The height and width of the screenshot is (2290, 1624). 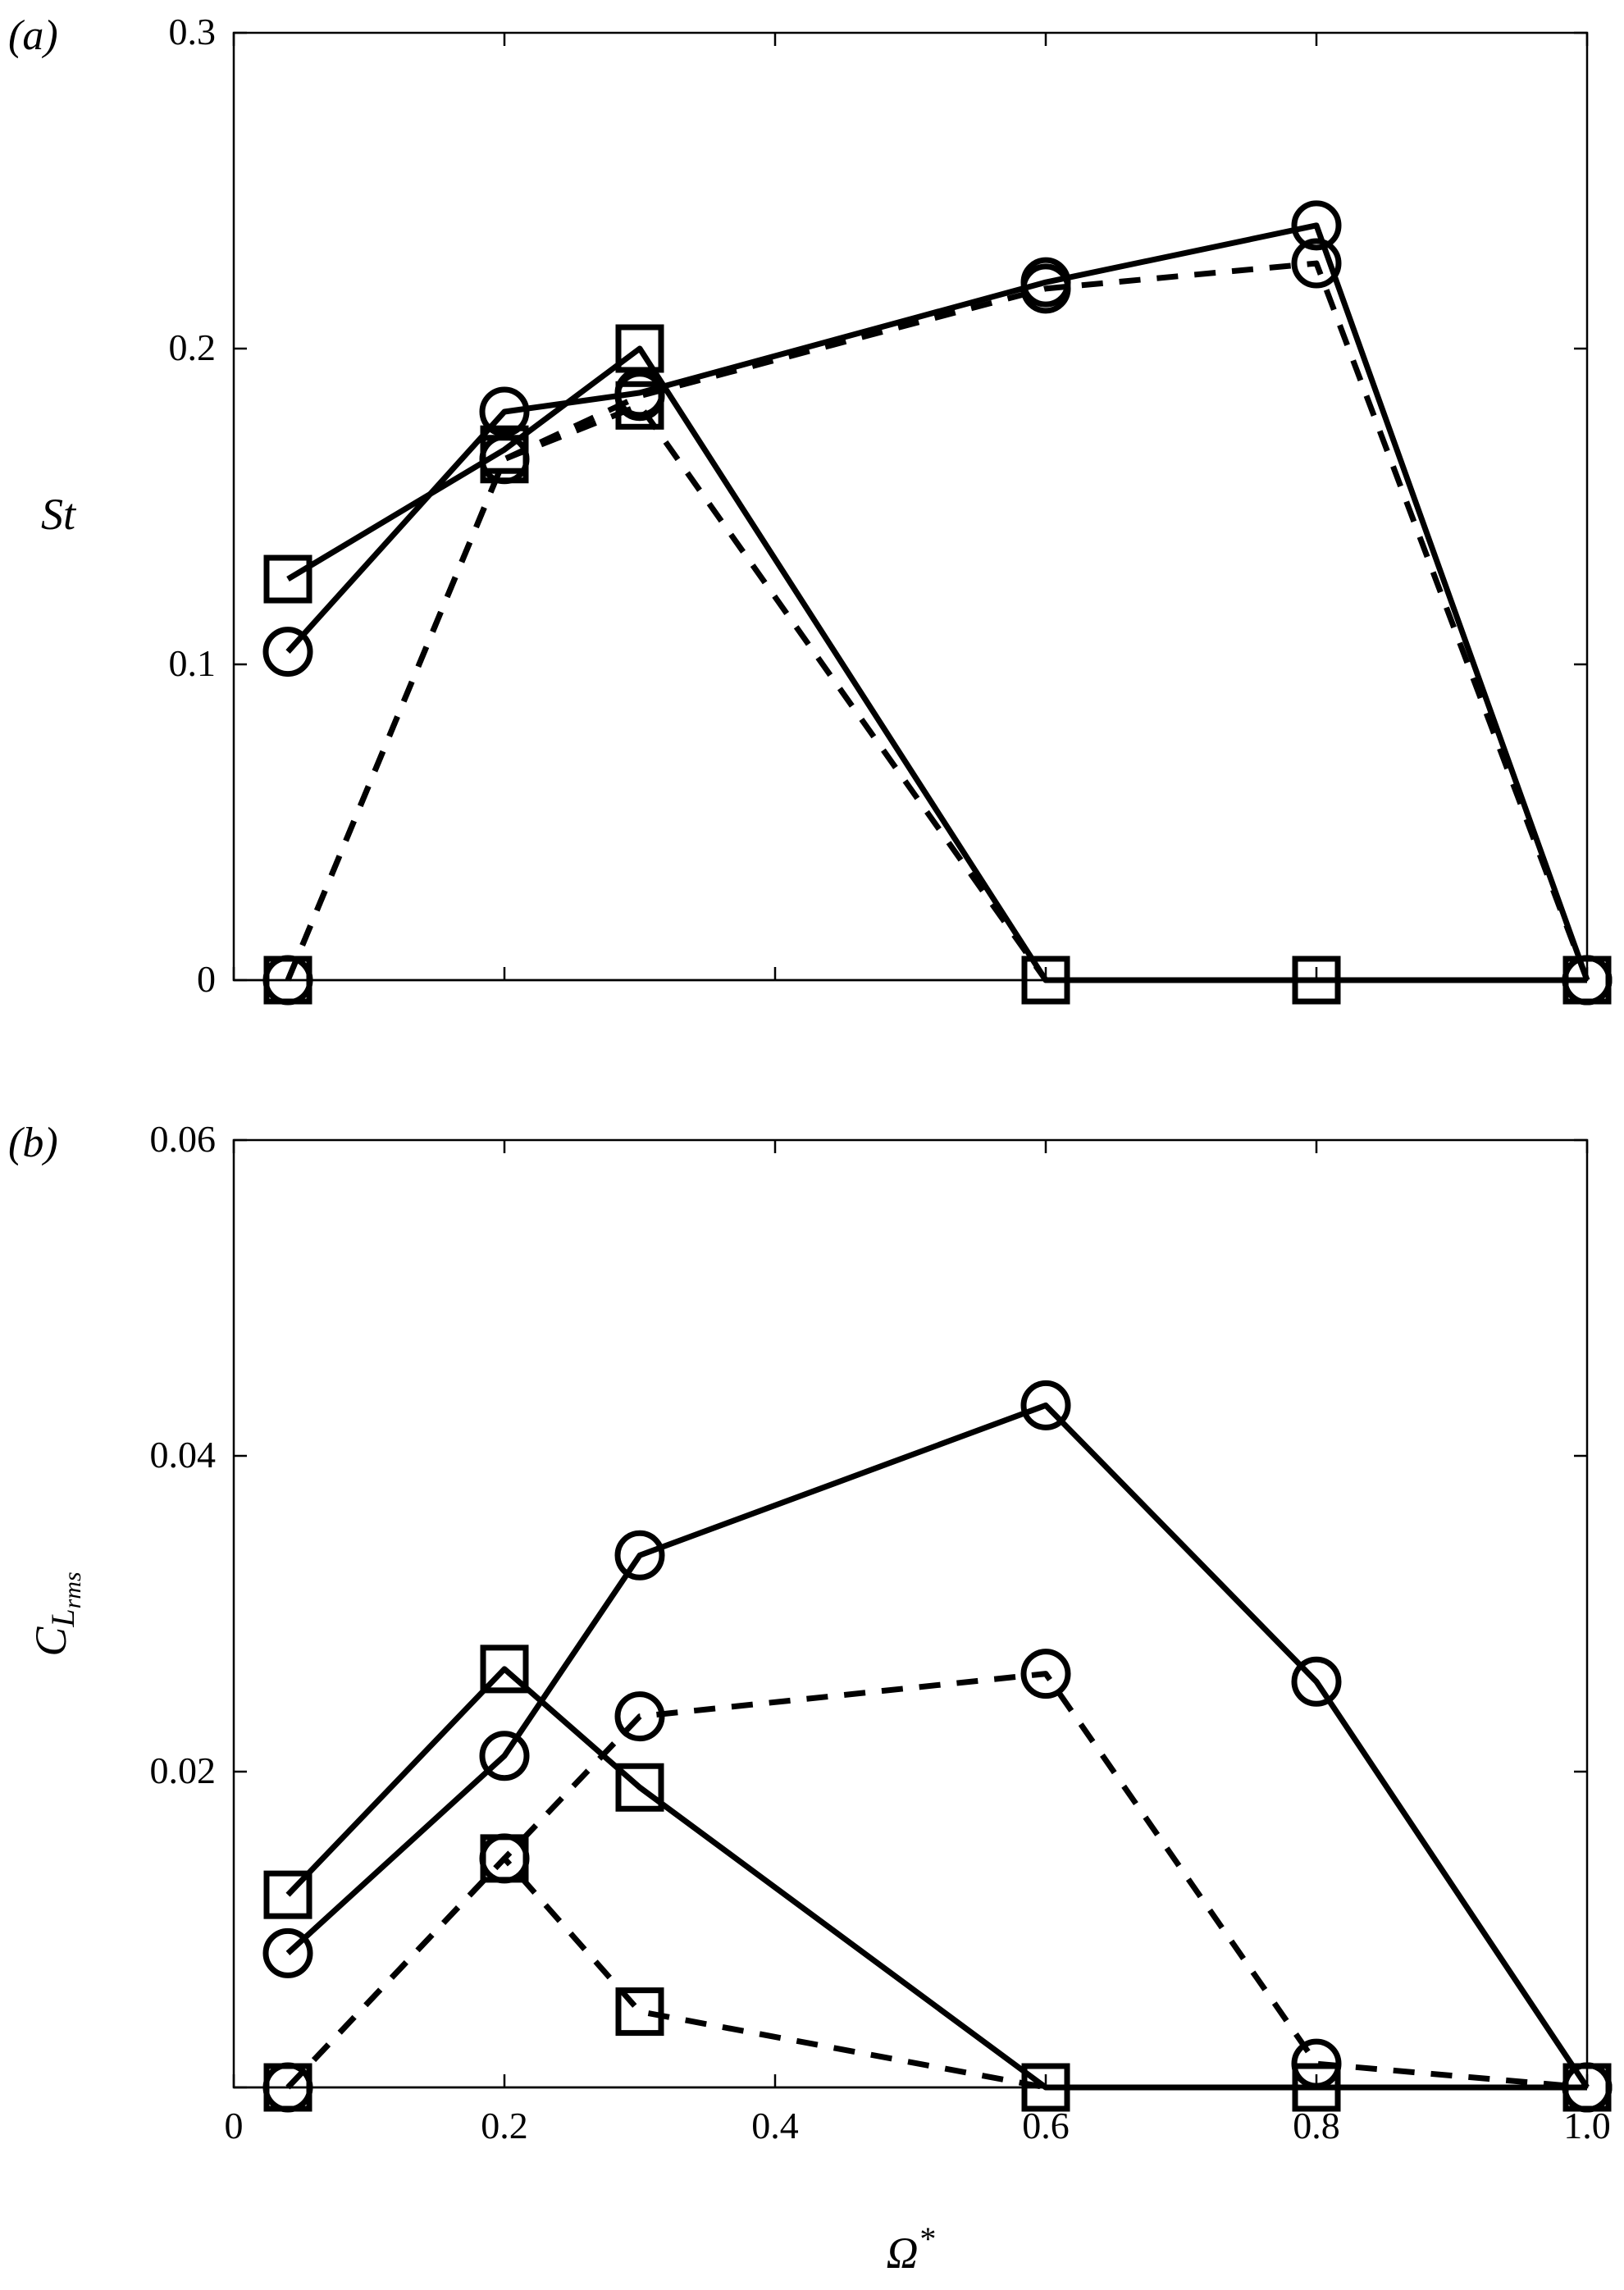 I want to click on y-tick-label: 0.1, so click(x=193, y=663).